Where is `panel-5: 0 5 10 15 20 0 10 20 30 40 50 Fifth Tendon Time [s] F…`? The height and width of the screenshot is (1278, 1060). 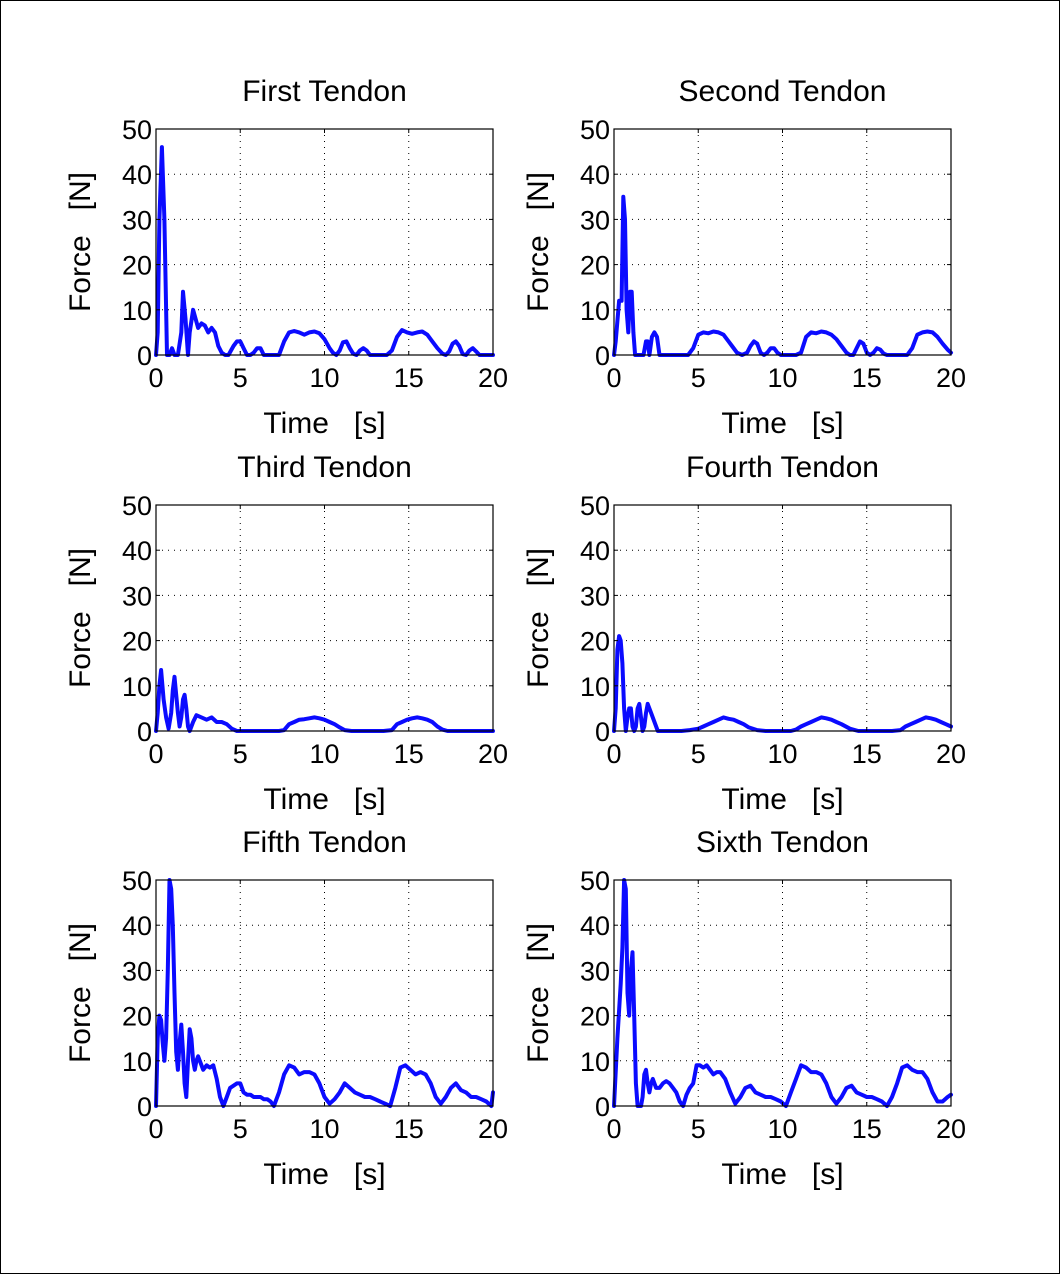 panel-5: 0 5 10 15 20 0 10 20 30 40 50 Fifth Tendon Time [s] F… is located at coordinates (286, 1008).